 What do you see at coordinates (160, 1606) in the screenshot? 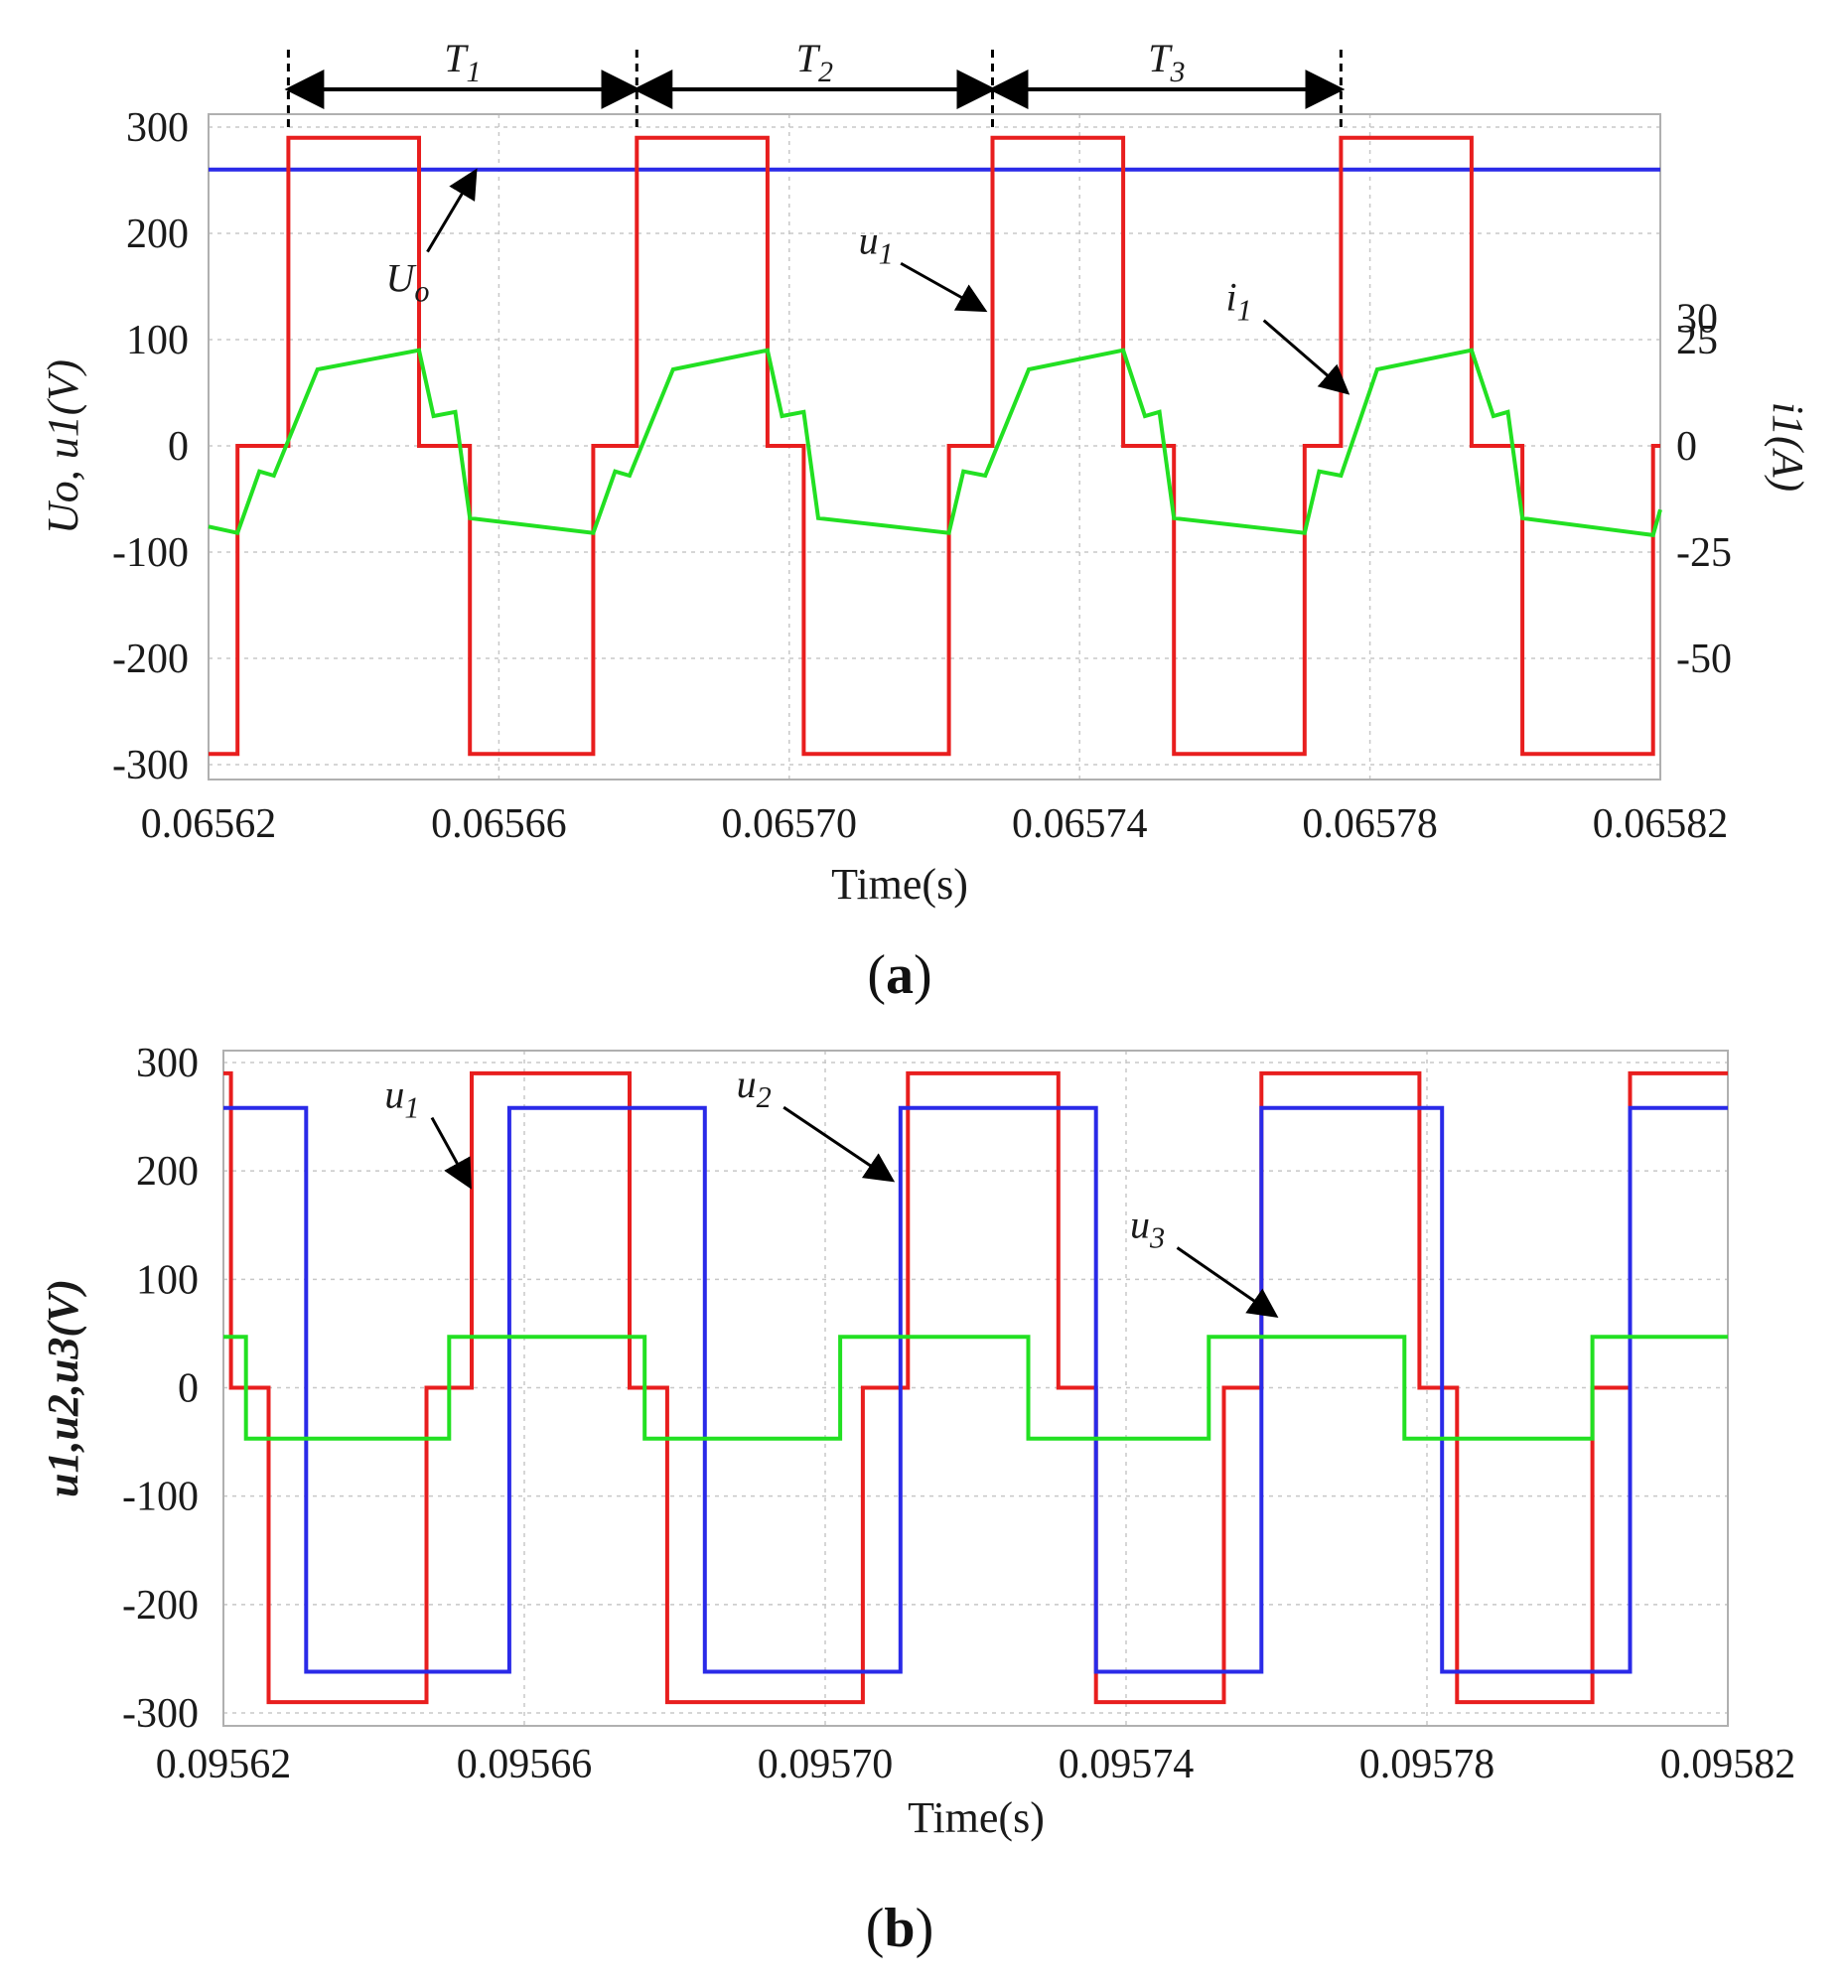
I see `panel-b-y-tick-label: -200` at bounding box center [160, 1606].